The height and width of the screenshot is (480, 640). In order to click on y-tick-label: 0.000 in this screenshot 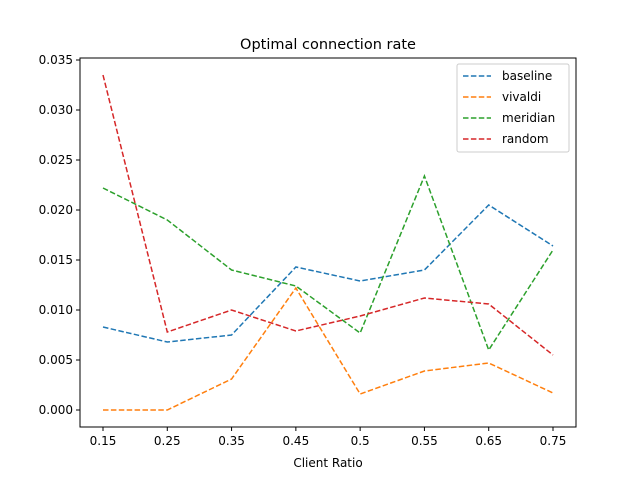, I will do `click(56, 410)`.